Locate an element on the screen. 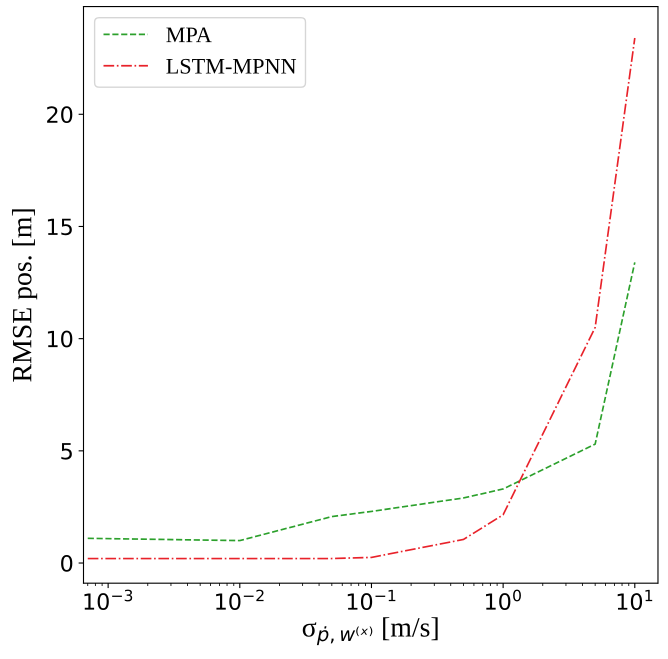 The image size is (668, 659). x-axis-title: σ$_{ṗ,w⁽ˣ⁾}$ [m/s] is located at coordinates (370, 631).